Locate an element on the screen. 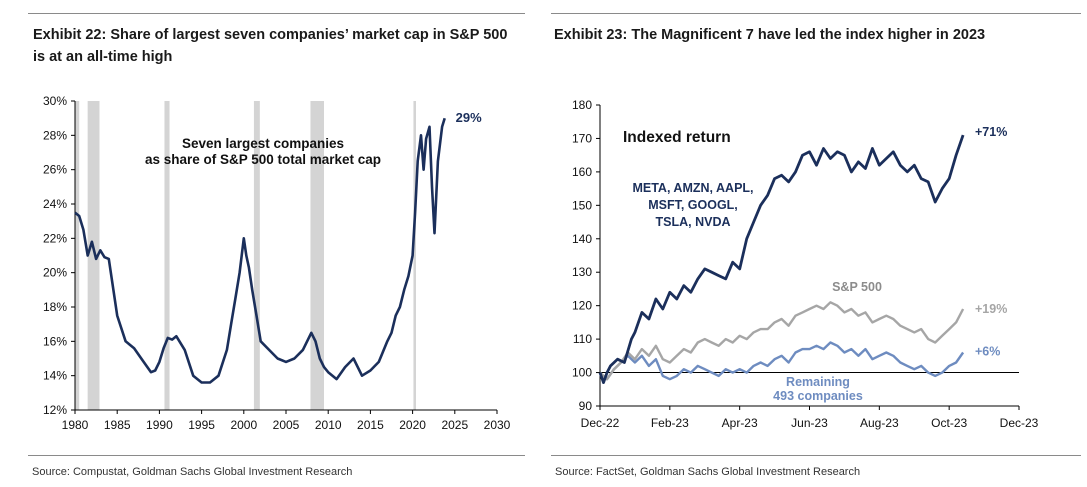 The width and height of the screenshot is (1087, 487). y-tick-label: 160 is located at coordinates (582, 172).